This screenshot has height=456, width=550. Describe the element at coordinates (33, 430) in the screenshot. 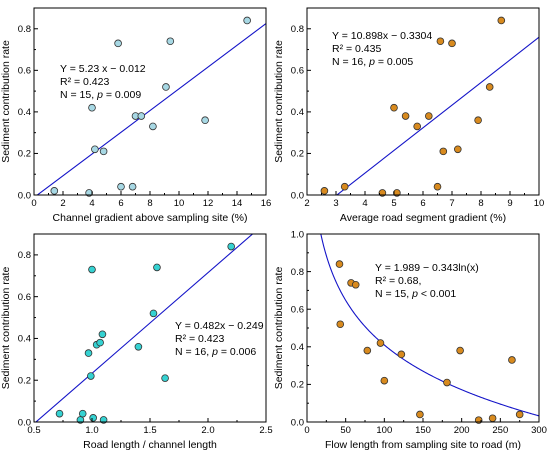

I see `panel-c-xtick-label-0: 0.5` at that location.